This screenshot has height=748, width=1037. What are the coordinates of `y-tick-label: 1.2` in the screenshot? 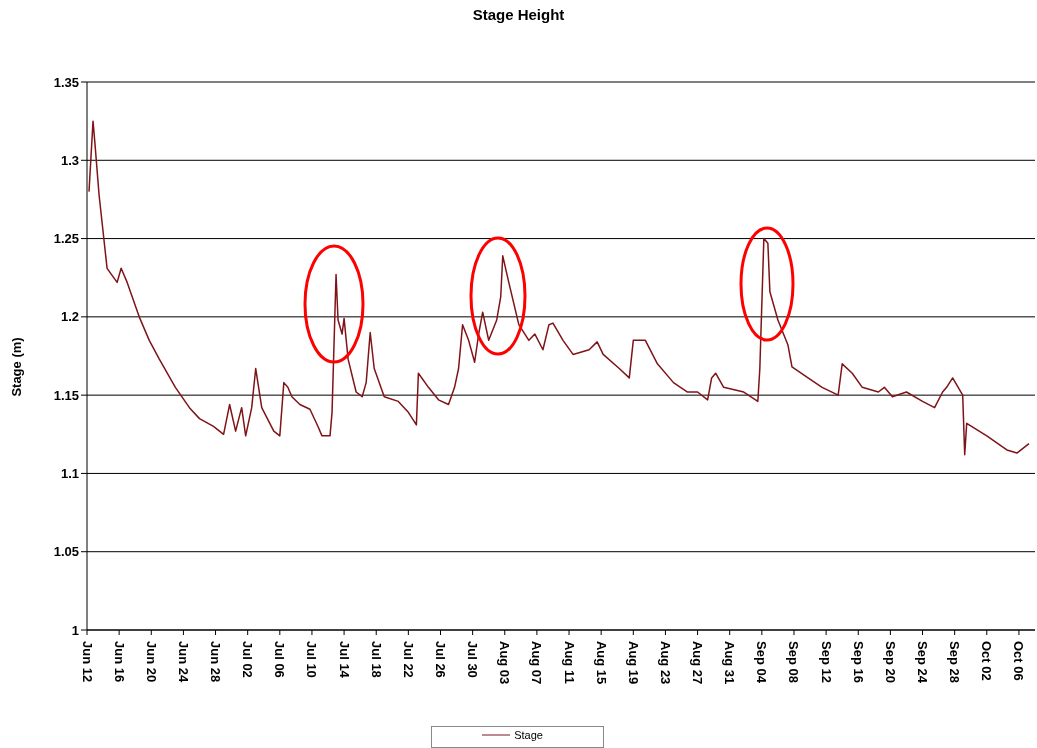 It's located at (69, 317).